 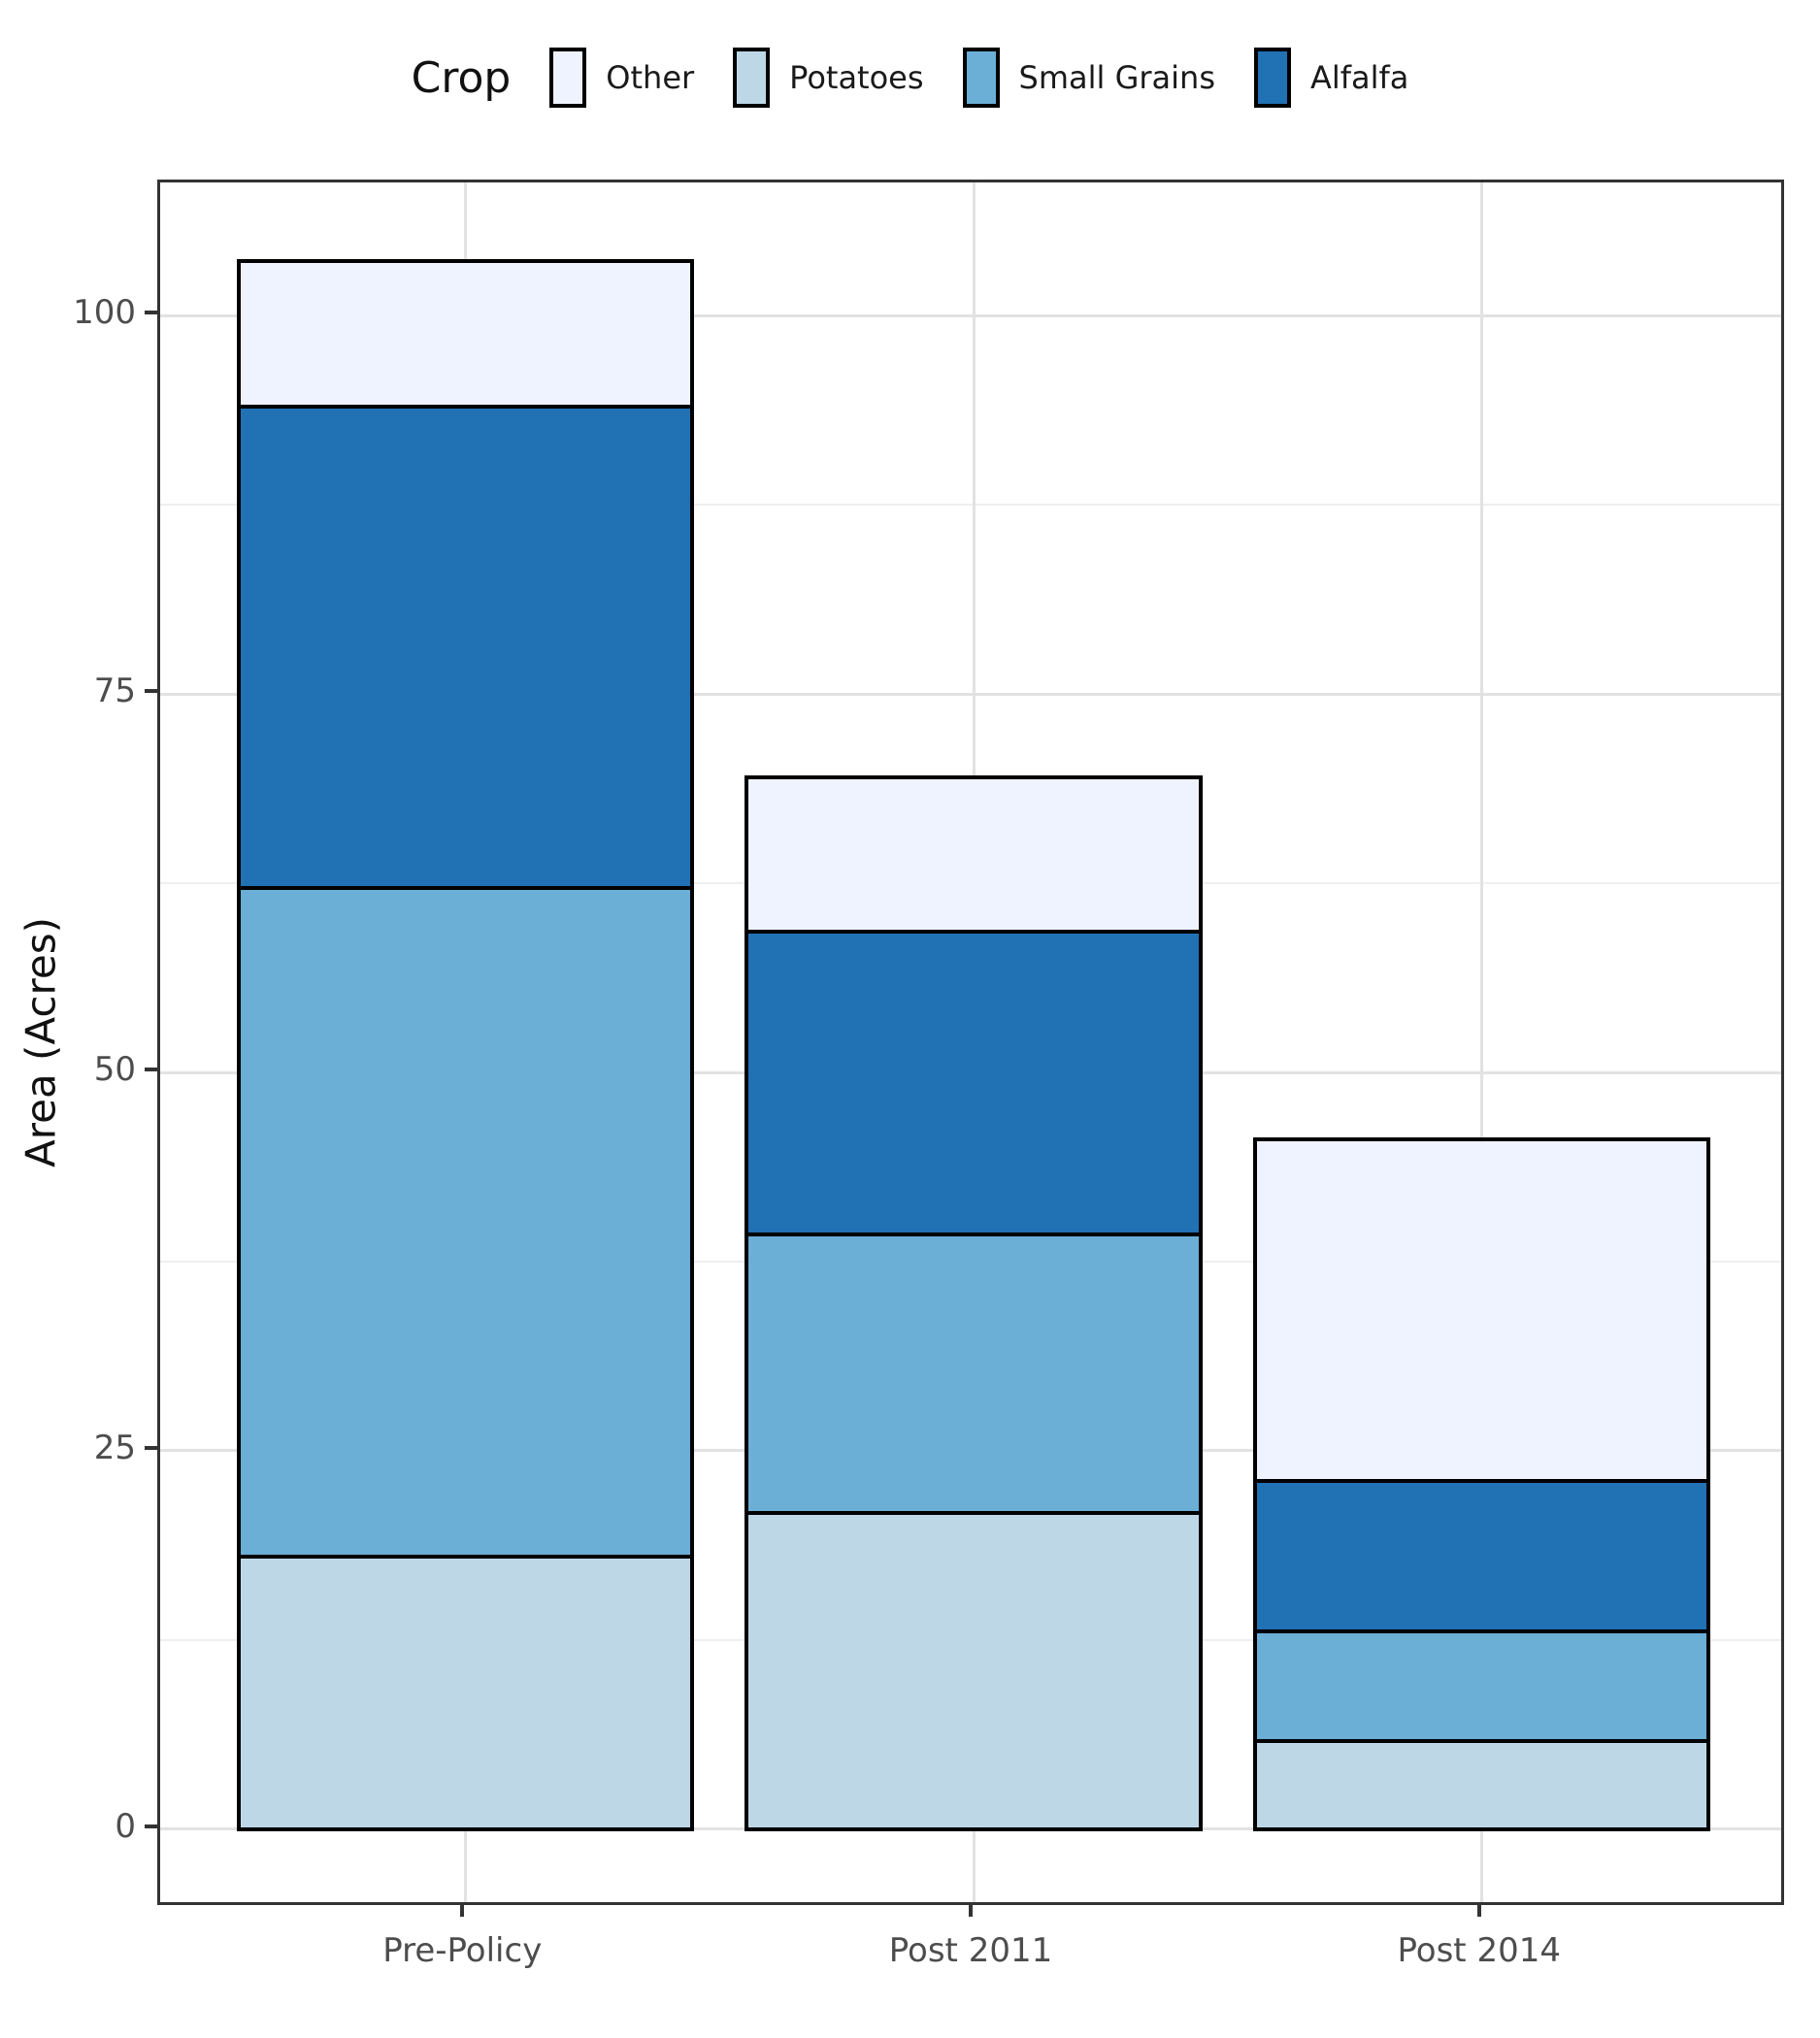 What do you see at coordinates (104, 313) in the screenshot?
I see `y-axis-label-100: 100` at bounding box center [104, 313].